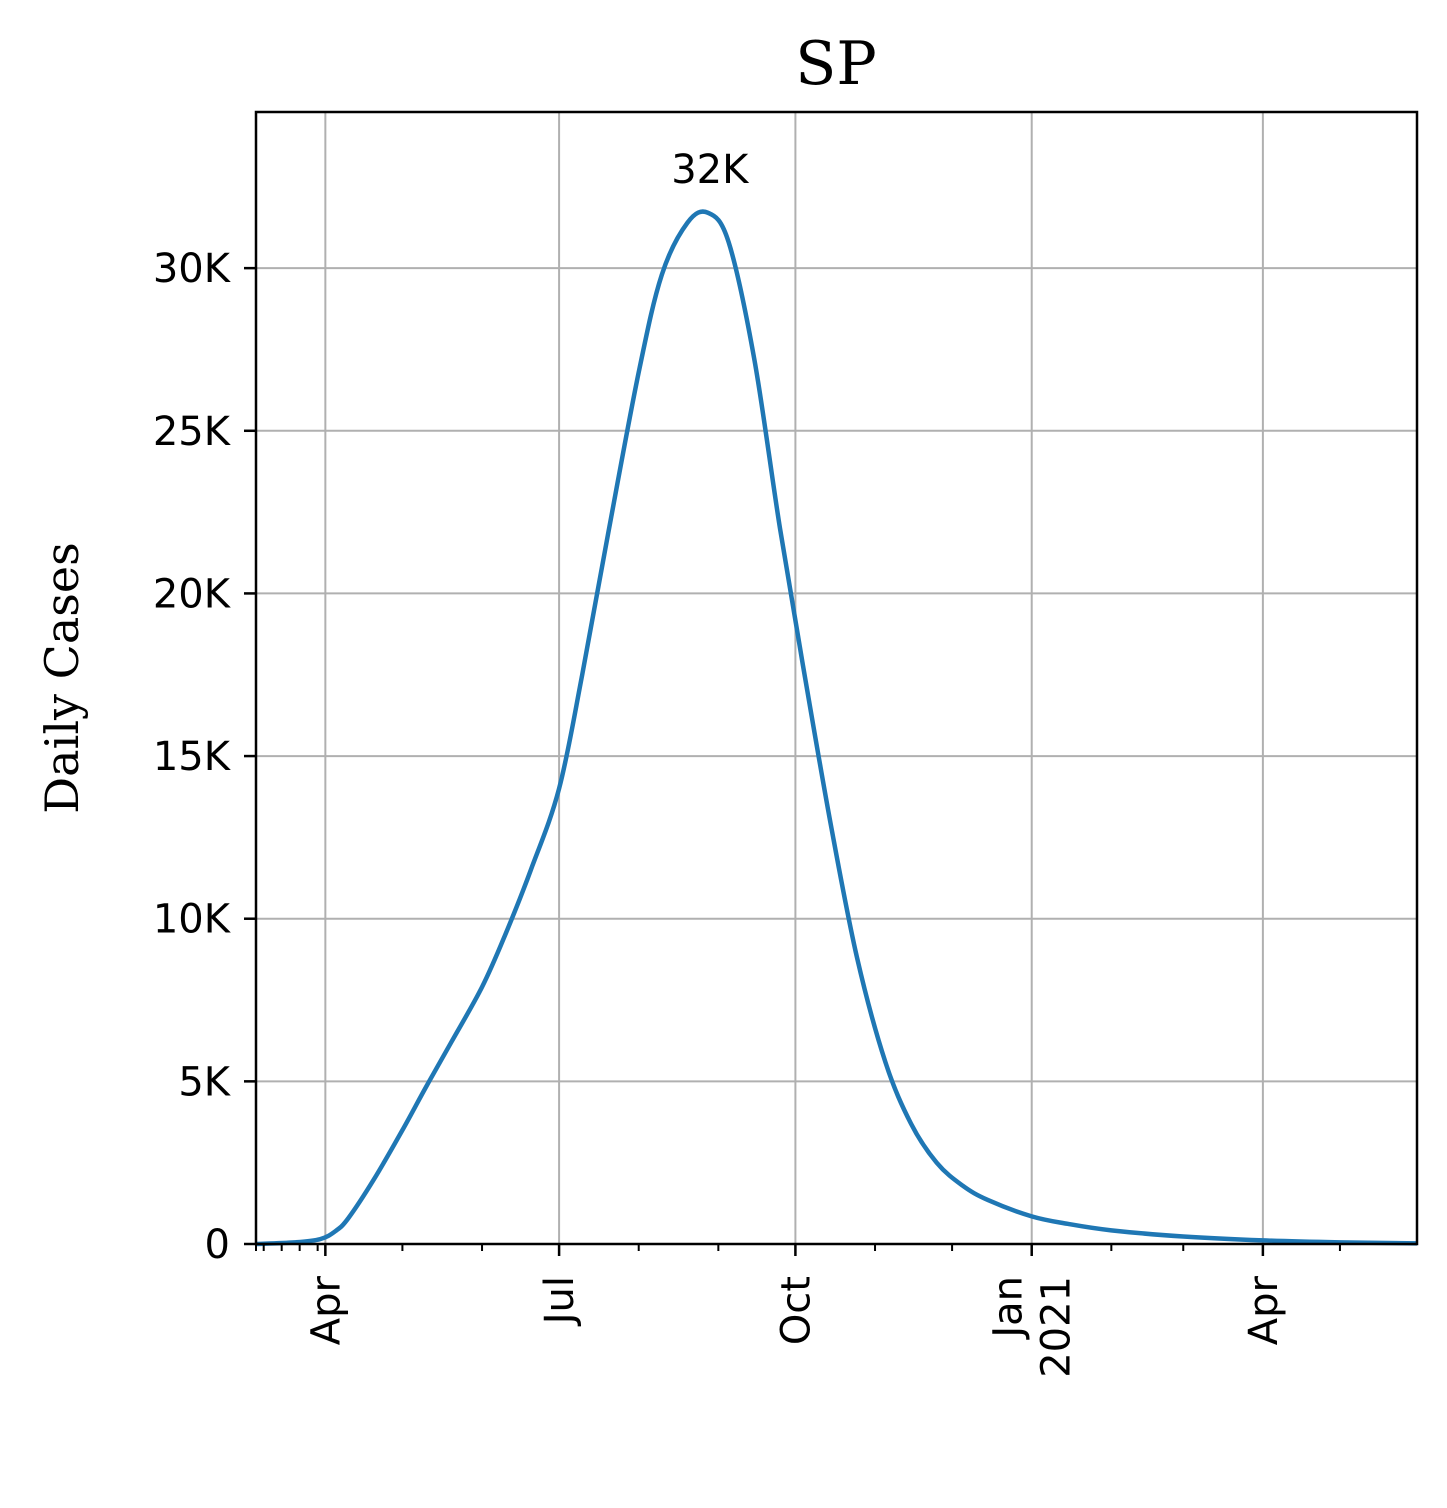  What do you see at coordinates (1033, 1327) in the screenshot?
I see `x-tick-label-group: Jan 2021` at bounding box center [1033, 1327].